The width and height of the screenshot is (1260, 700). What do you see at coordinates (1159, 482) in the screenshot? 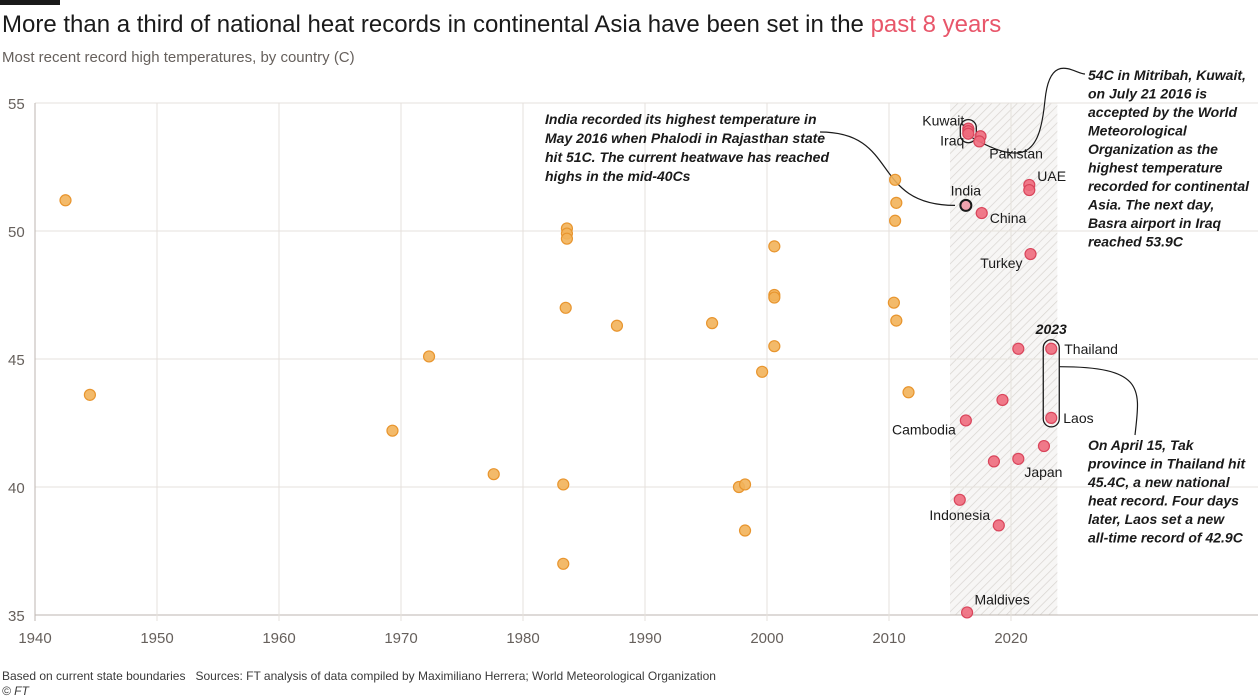
I see `thailand-laos-annotation-line: 45.4C, a new national` at bounding box center [1159, 482].